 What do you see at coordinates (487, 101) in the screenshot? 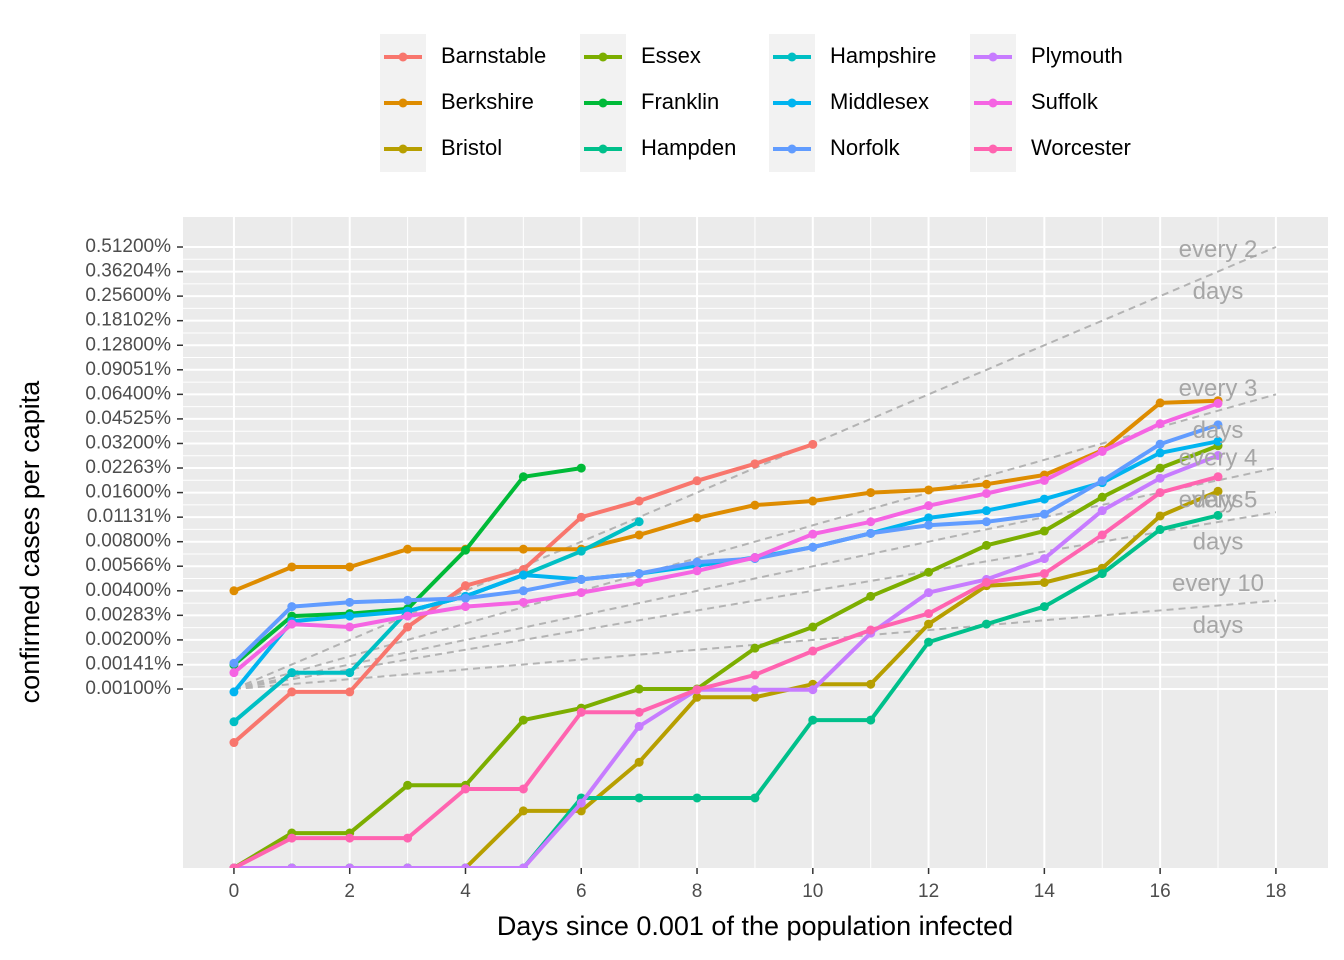
I see `legend-label: Berkshire` at bounding box center [487, 101].